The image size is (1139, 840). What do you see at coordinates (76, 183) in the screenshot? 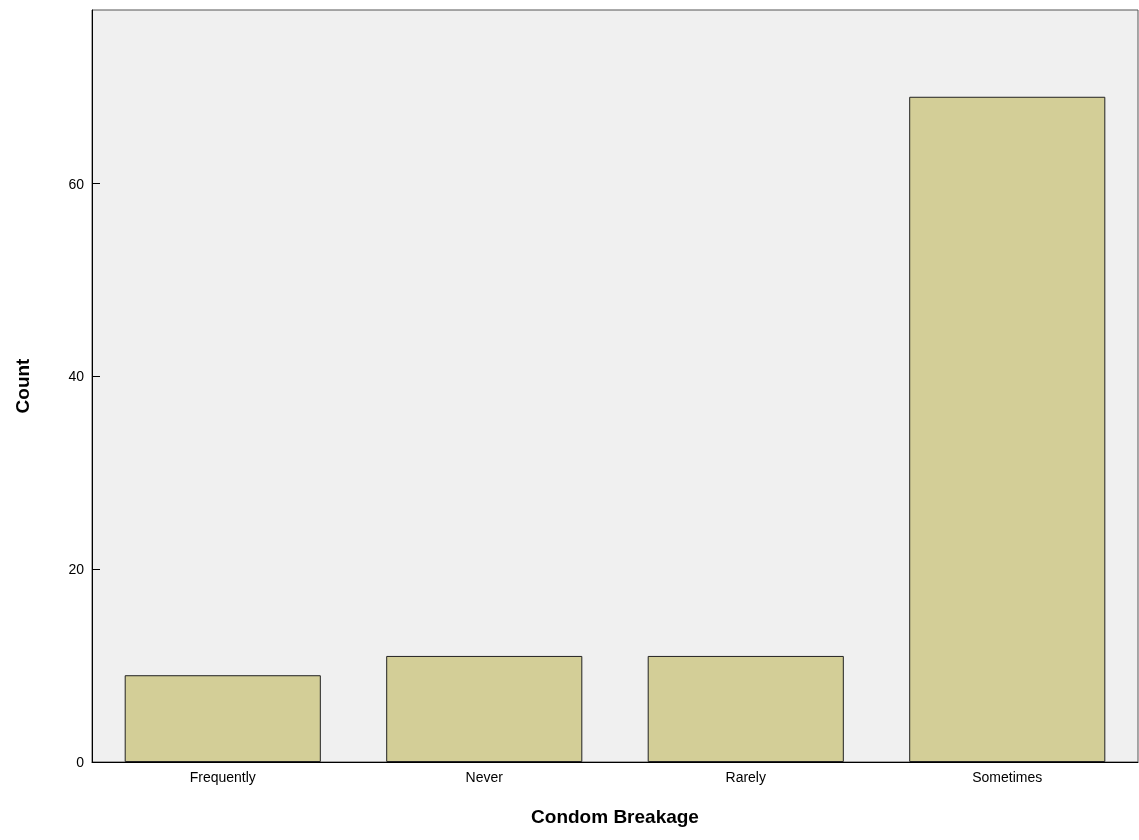
I see `y-tick-label: 60` at bounding box center [76, 183].